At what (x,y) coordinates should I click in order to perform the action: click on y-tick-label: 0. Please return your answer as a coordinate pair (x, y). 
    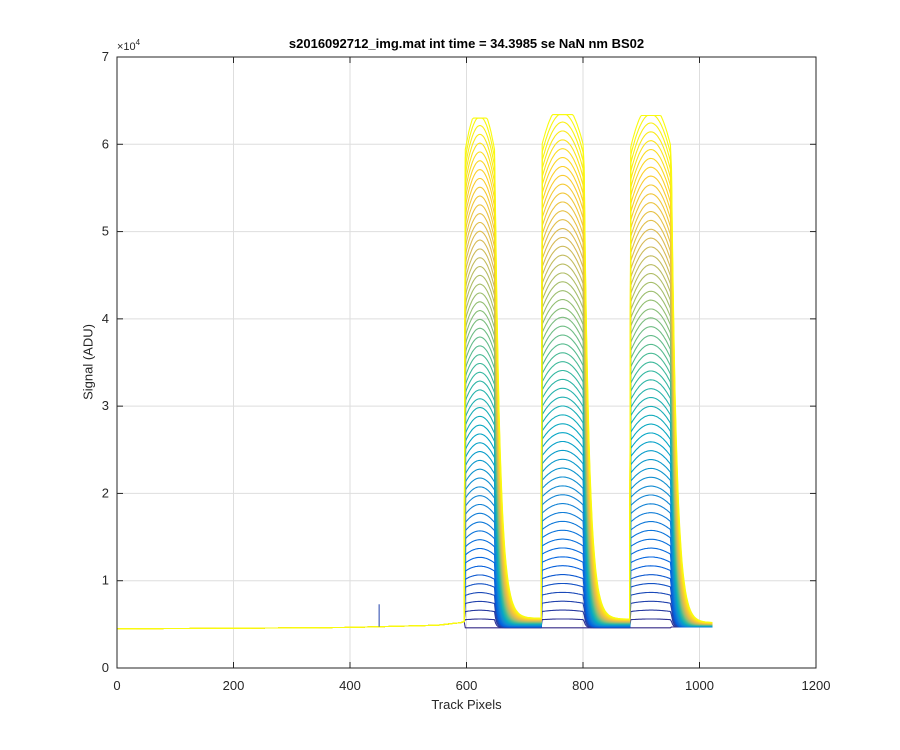
    Looking at the image, I should click on (105, 667).